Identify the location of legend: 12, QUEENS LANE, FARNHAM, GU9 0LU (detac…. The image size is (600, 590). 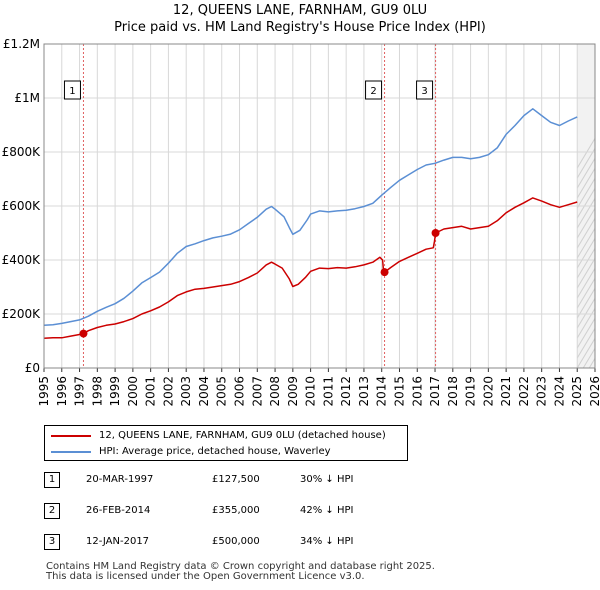
(226, 443).